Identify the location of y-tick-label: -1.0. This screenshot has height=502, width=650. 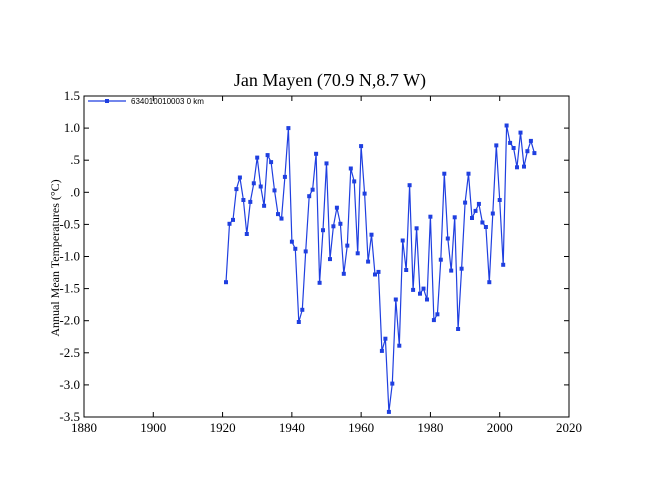
(69, 256).